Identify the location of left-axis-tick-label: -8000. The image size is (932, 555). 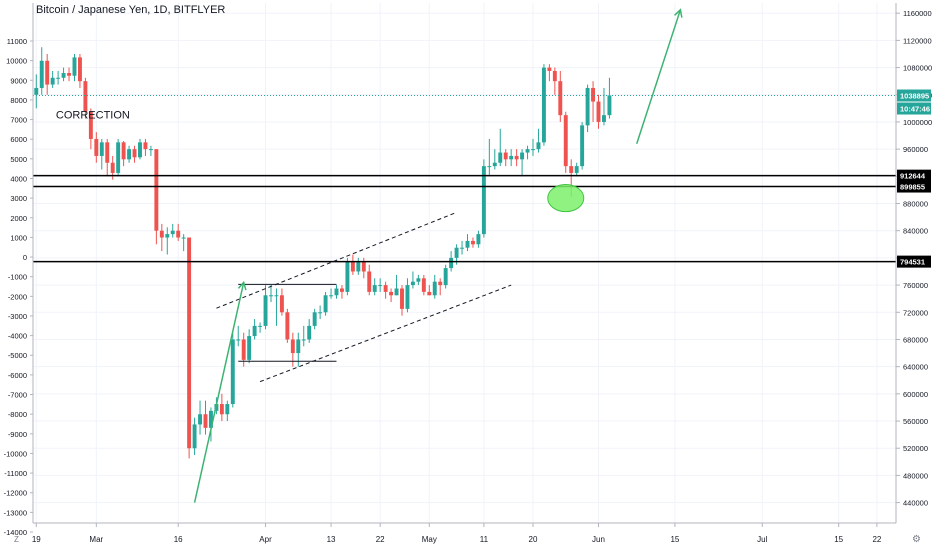
(17, 414).